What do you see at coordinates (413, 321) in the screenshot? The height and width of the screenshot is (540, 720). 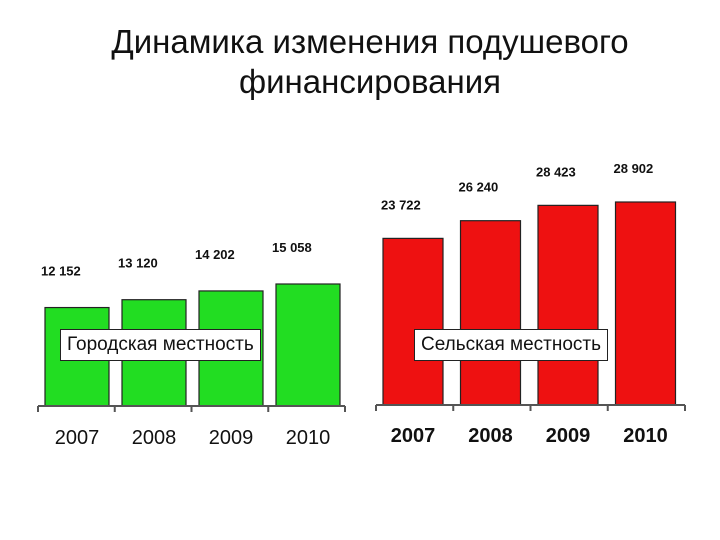 I see `bar-2007` at bounding box center [413, 321].